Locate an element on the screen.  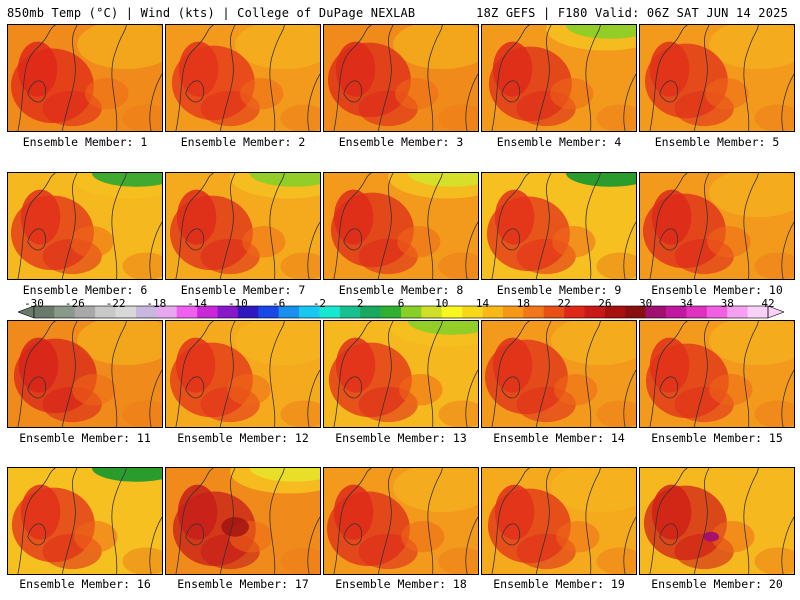
scale-tick-label: 14 is located at coordinates (482, 303).